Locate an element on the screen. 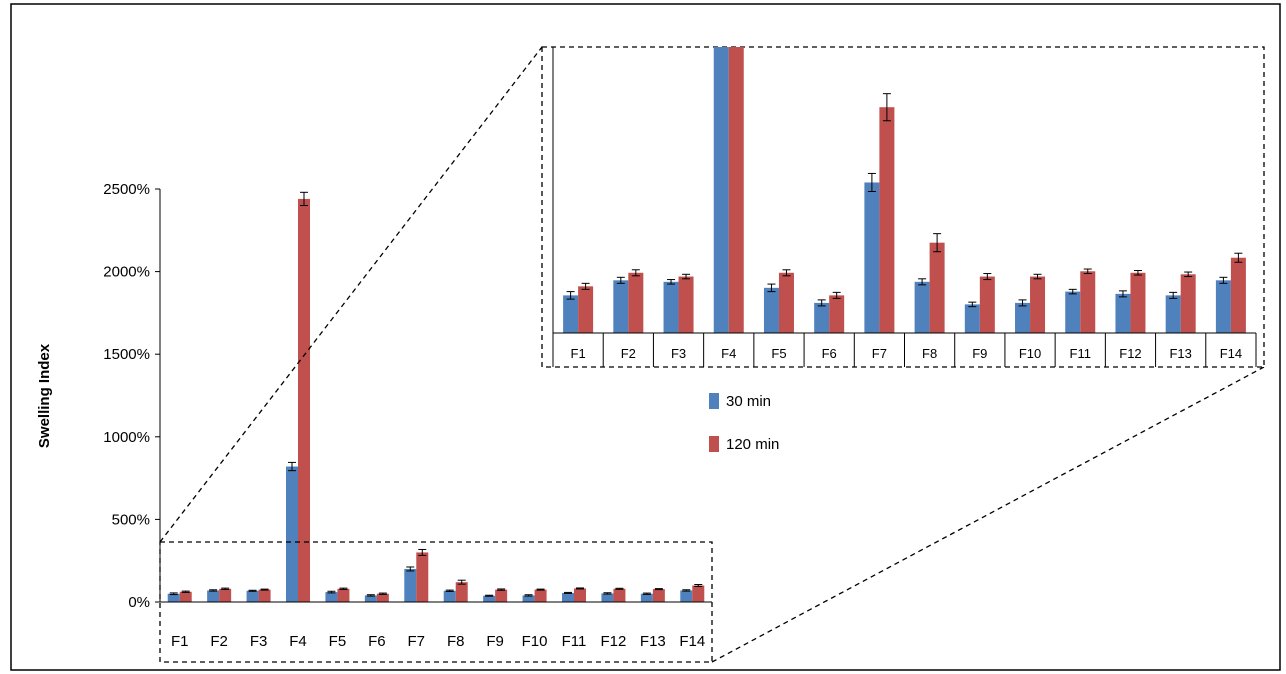 The width and height of the screenshot is (1286, 674). main-x-tick-label-f9: F9 is located at coordinates (495, 641).